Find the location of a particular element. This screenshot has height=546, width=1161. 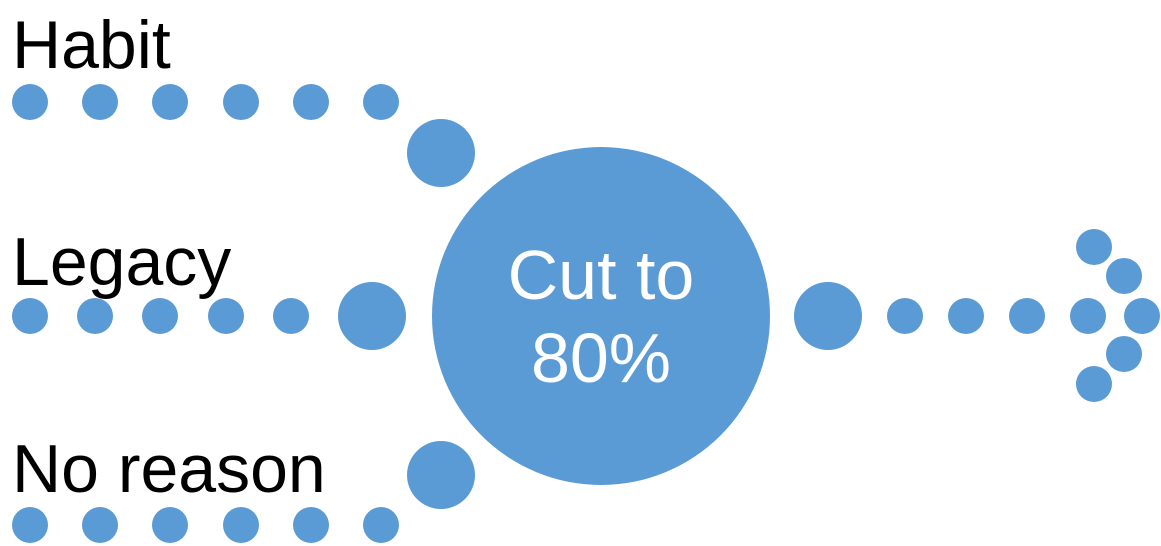

output-dotted-arrow is located at coordinates (977, 315).